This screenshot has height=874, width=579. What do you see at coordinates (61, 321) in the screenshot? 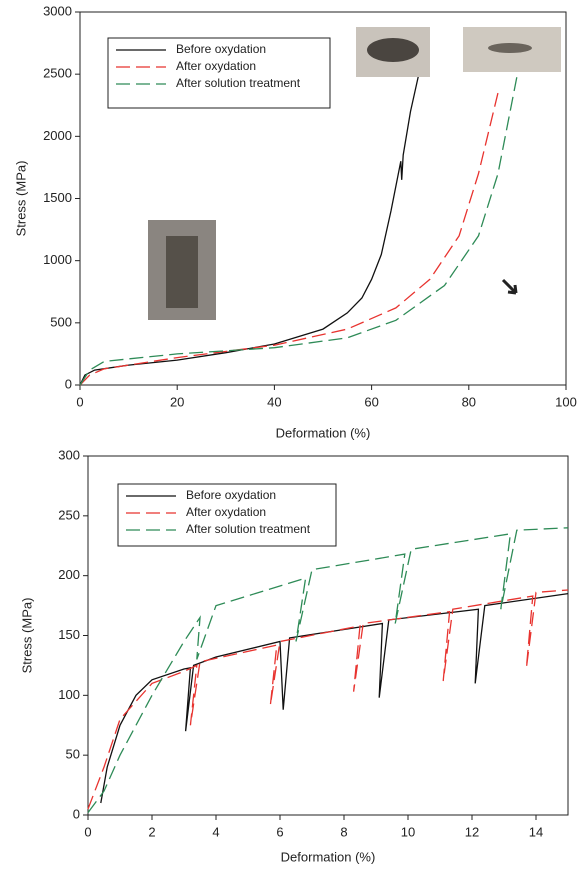
I see `y-tick-label: 500` at bounding box center [61, 321].